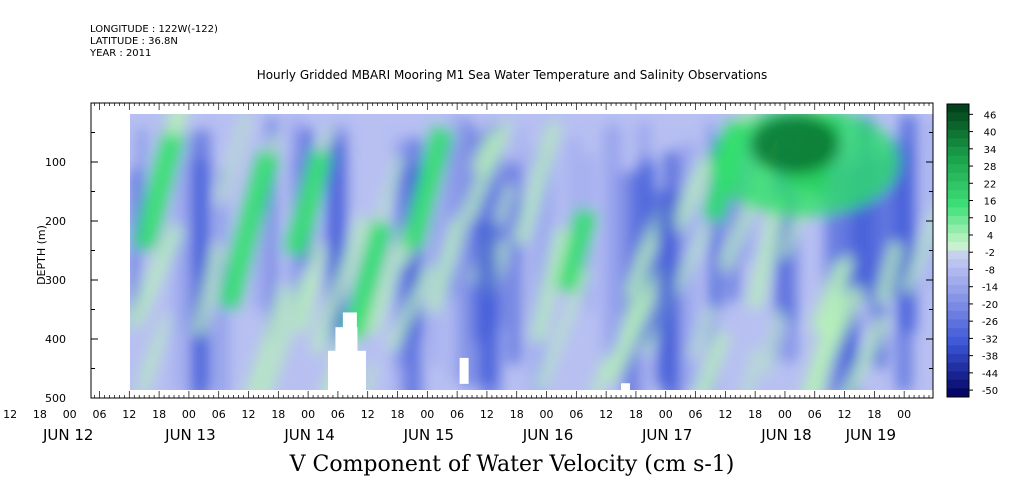 The width and height of the screenshot is (1009, 504). Describe the element at coordinates (870, 435) in the screenshot. I see `x-day-label: JUN 19` at that location.